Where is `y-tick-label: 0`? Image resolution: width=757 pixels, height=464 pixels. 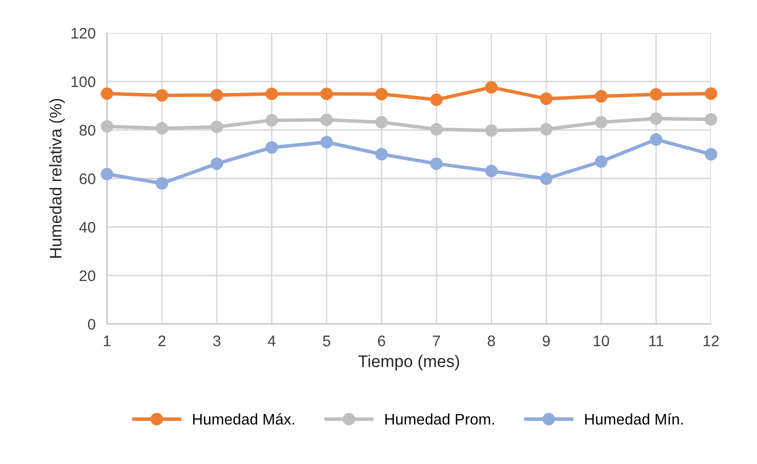
y-tick-label: 0 is located at coordinates (92, 324).